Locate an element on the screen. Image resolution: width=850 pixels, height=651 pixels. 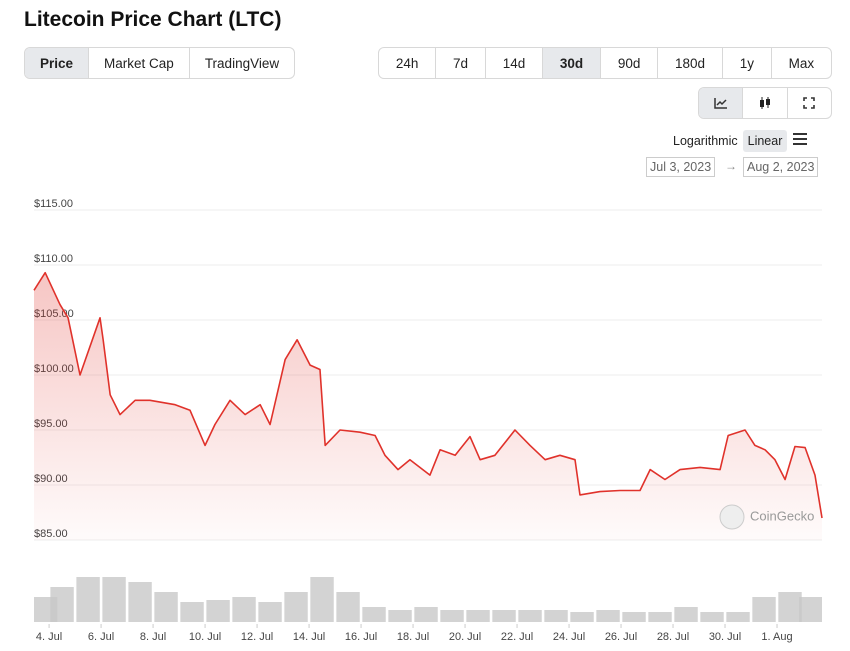
range-button: 14d is located at coordinates (515, 63).